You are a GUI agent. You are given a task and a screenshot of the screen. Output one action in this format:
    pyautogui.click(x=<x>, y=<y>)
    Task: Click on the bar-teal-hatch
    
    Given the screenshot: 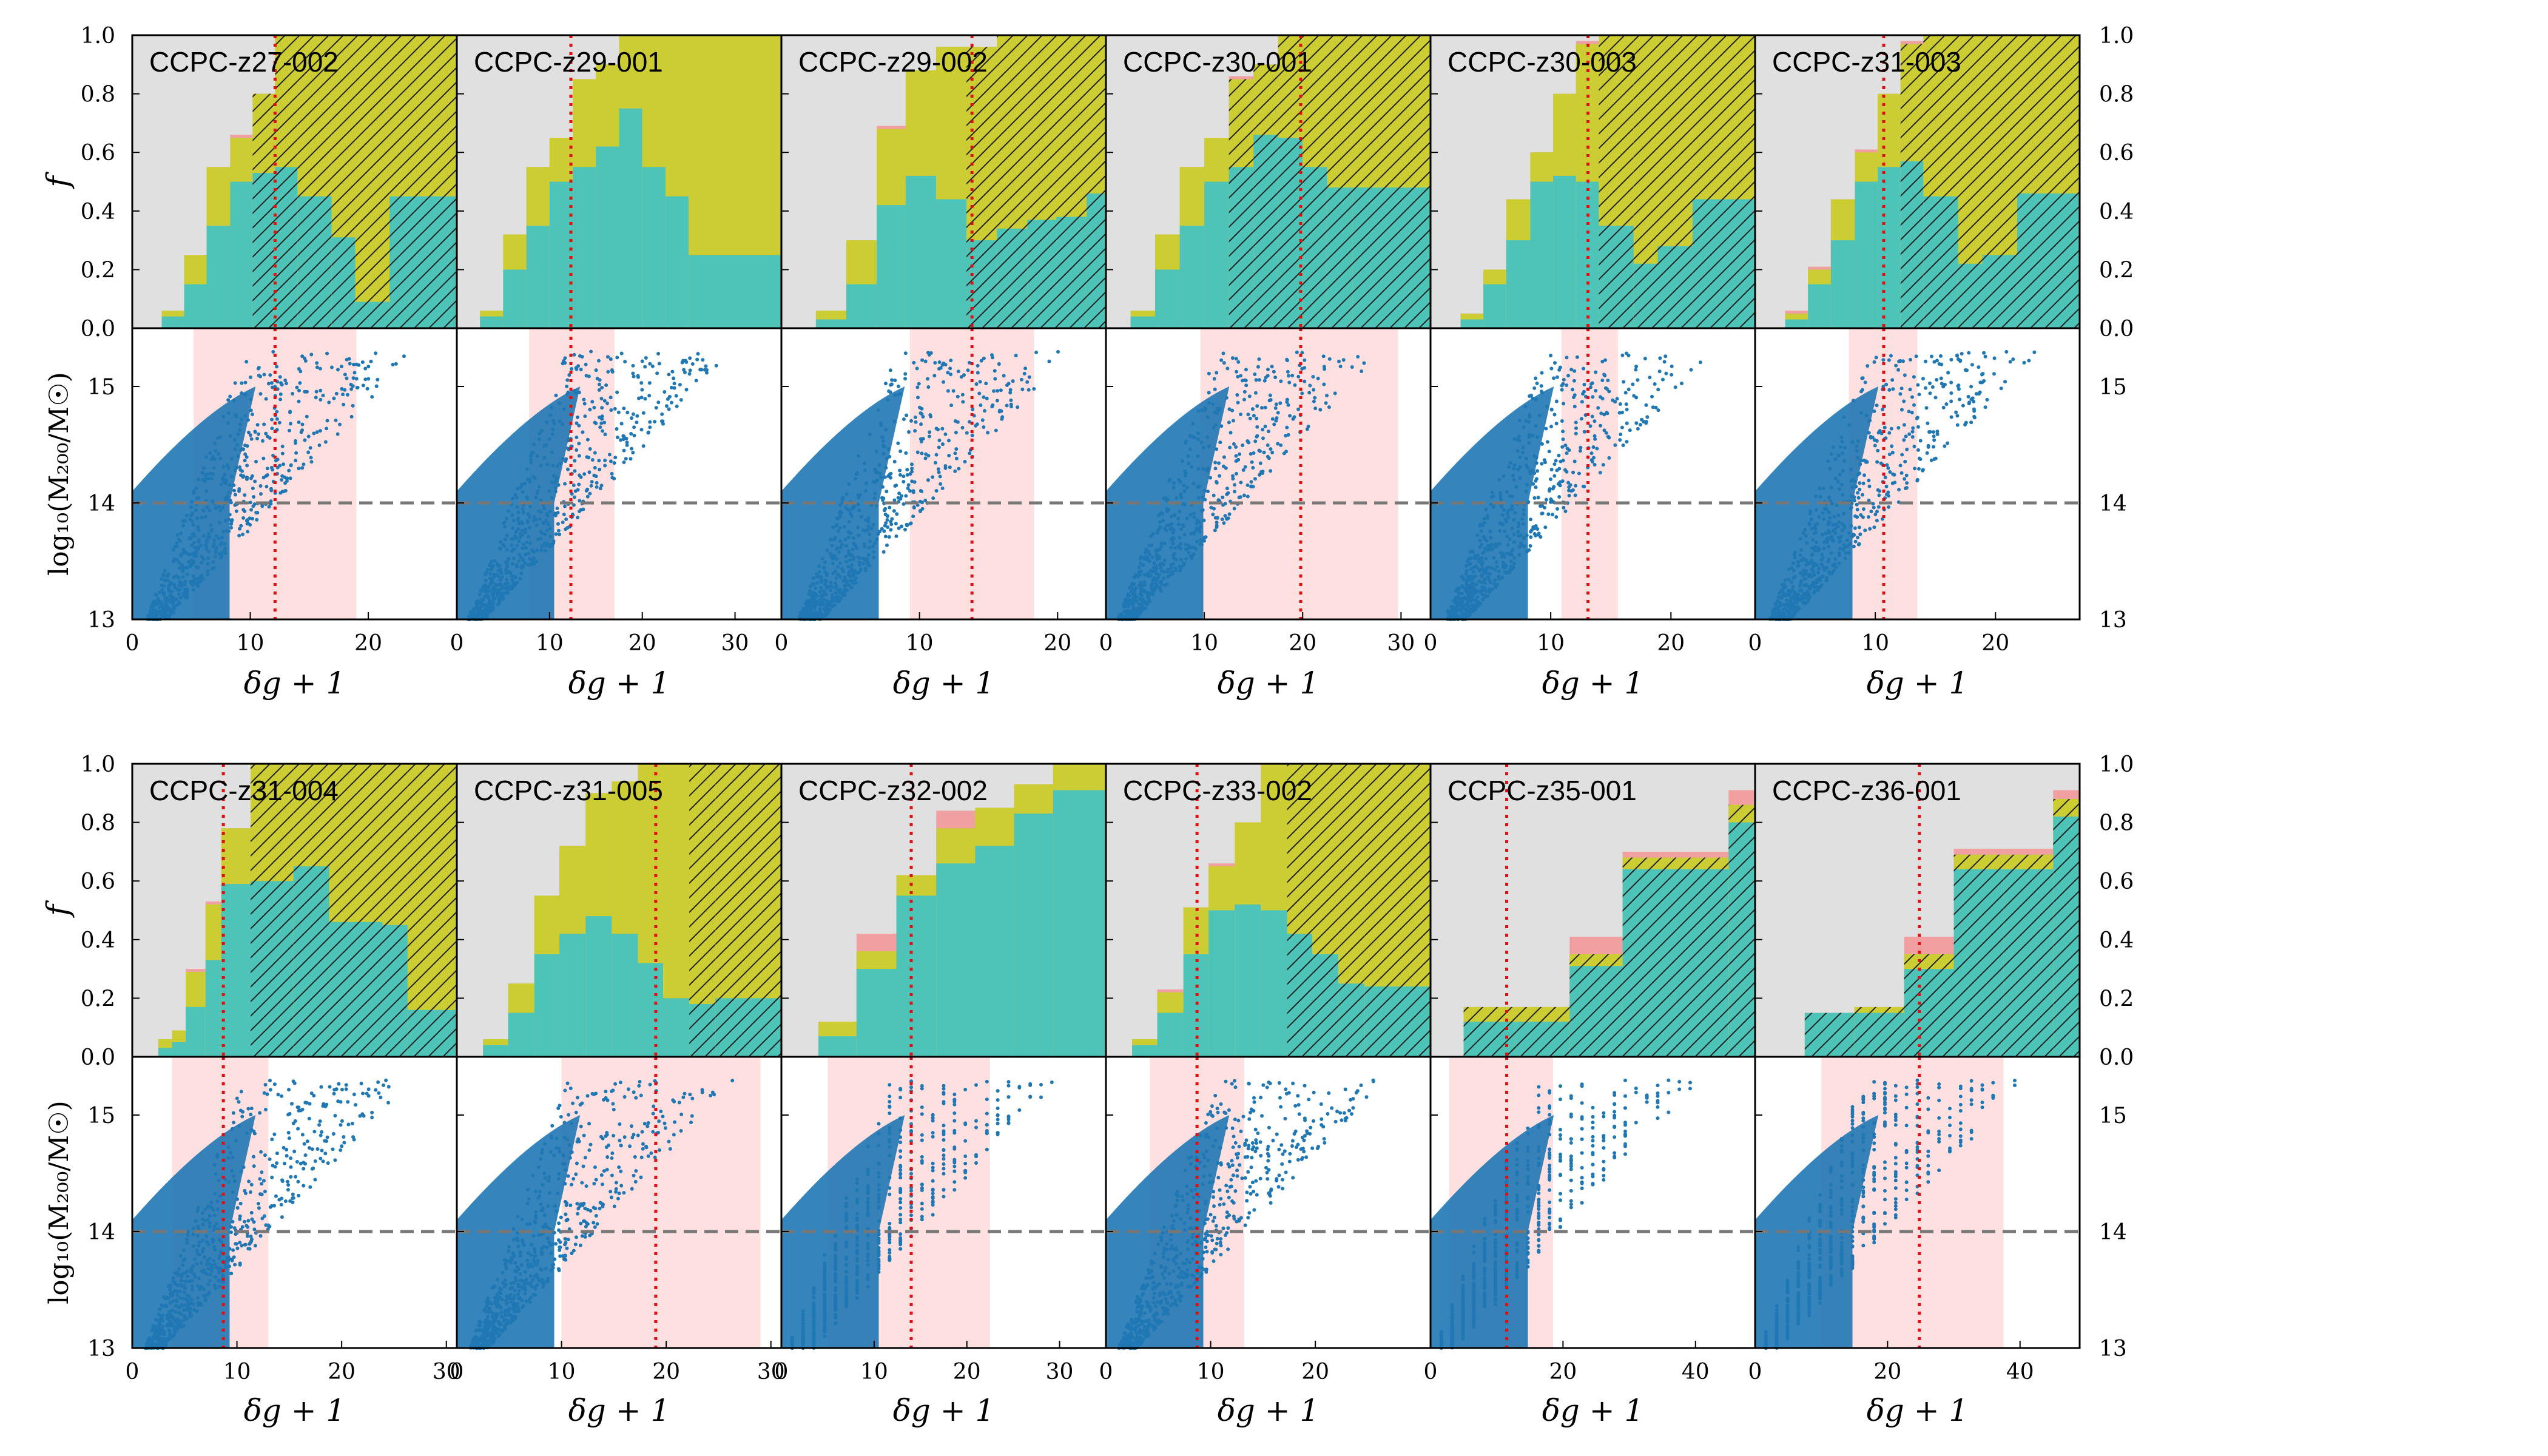 What is the action you would take?
    pyautogui.click(x=343, y=282)
    